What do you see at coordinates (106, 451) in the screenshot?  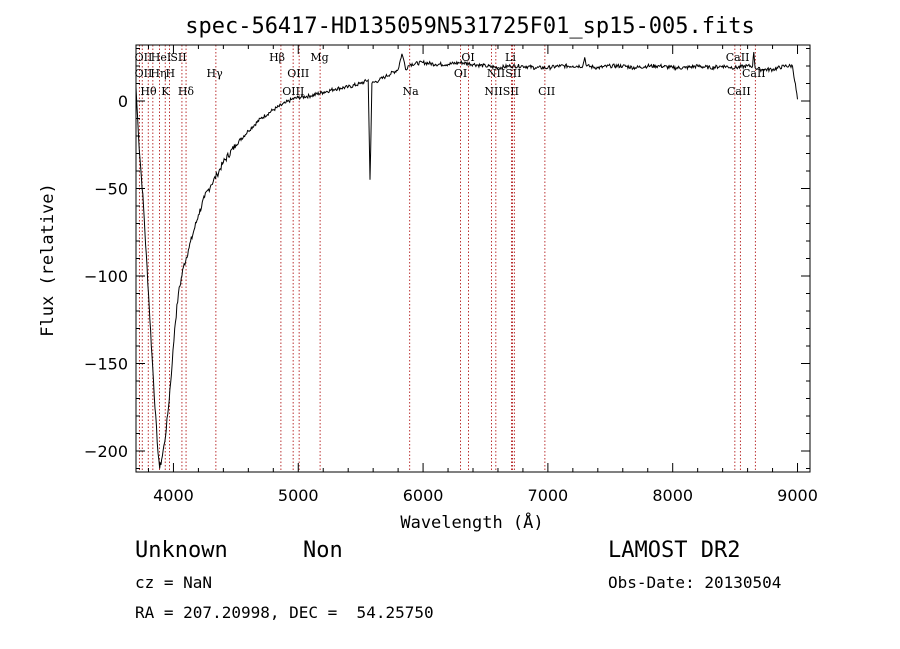 I see `y-tick-label: −200` at bounding box center [106, 451].